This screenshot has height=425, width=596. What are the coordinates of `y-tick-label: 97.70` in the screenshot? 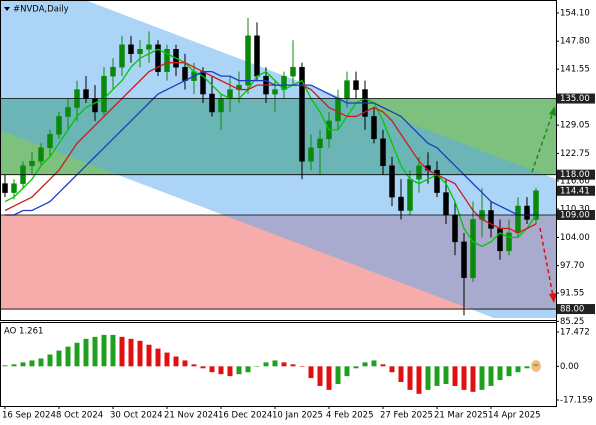 It's located at (572, 266).